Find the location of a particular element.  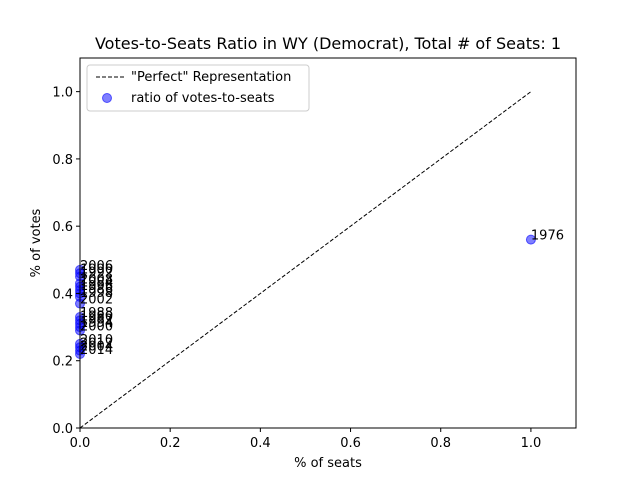

legend-point-swatch is located at coordinates (107, 98).